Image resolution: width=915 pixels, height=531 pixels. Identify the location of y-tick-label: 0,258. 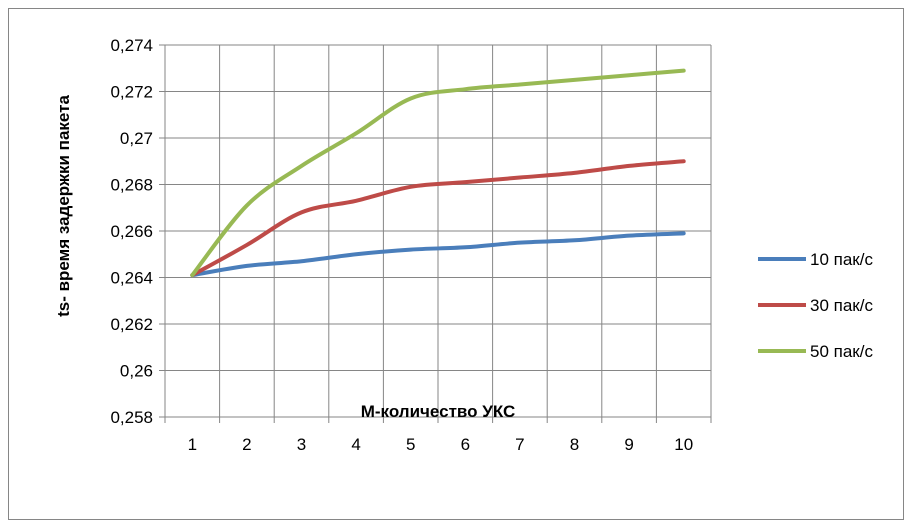
(131, 417).